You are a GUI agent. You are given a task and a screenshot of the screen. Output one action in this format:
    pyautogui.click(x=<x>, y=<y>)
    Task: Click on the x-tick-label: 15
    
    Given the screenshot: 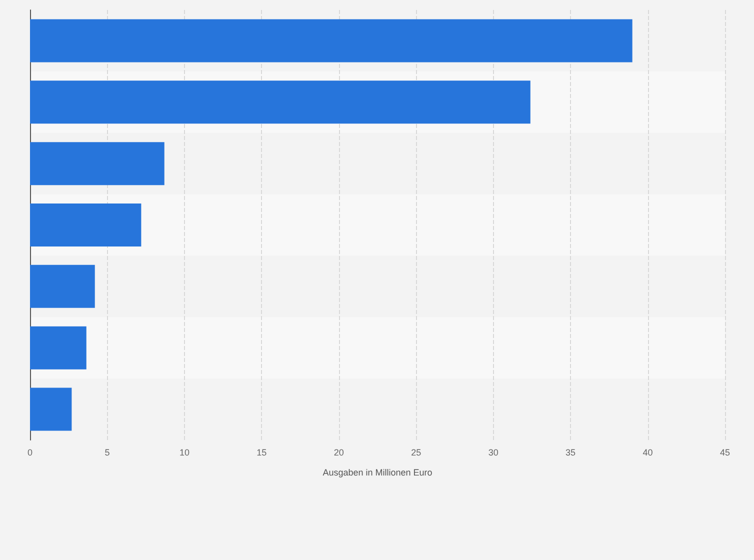 What is the action you would take?
    pyautogui.click(x=261, y=453)
    